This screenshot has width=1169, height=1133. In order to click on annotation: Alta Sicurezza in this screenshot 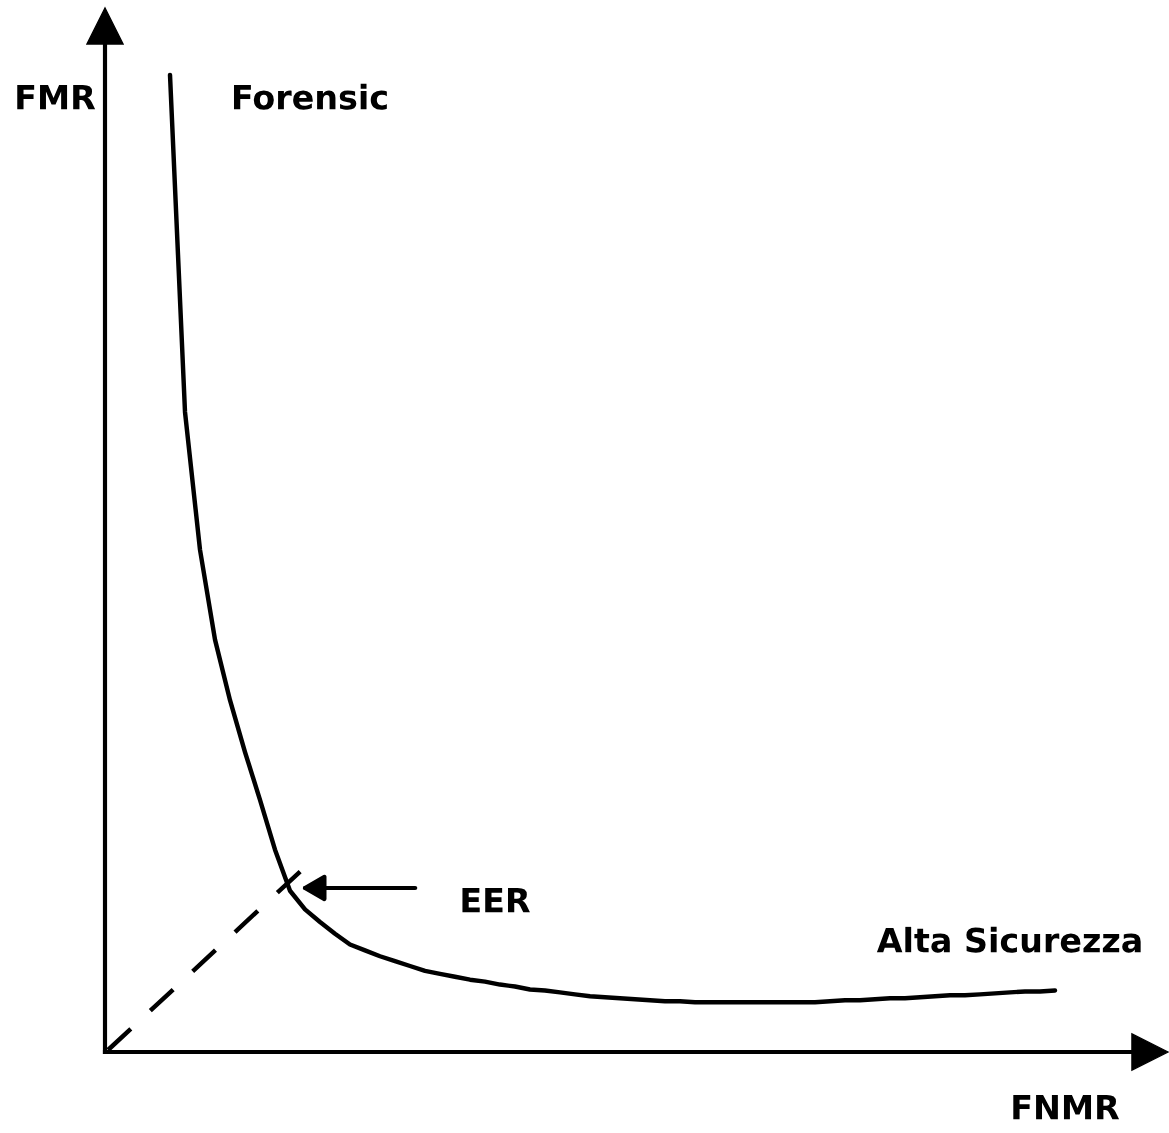, I will do `click(1008, 939)`.